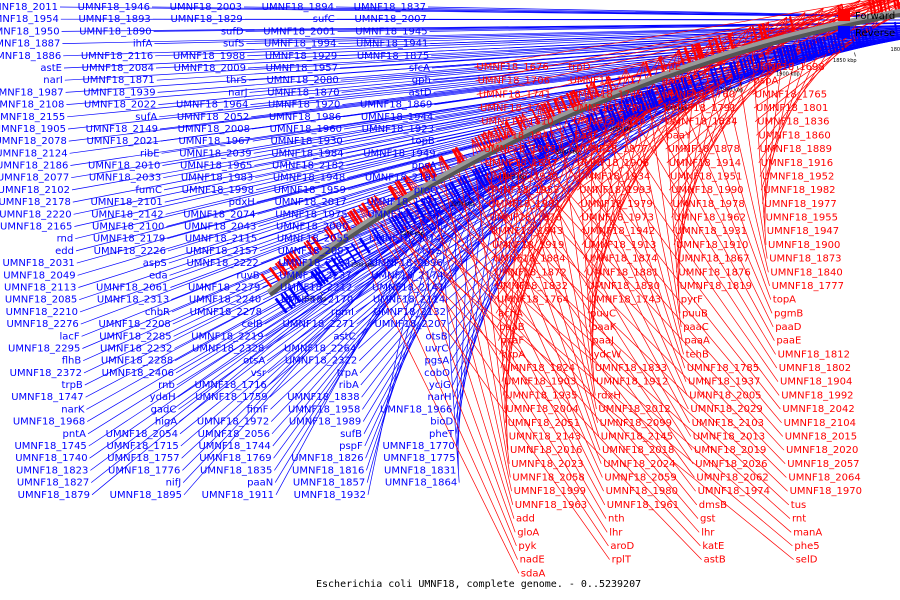  I want to click on reverse-gene-label: UMNF18_2077, so click(34, 178).